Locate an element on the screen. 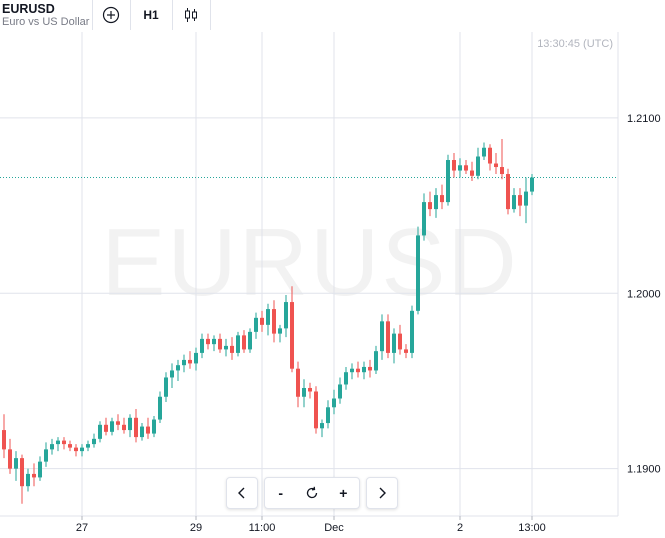  candlestick-icon is located at coordinates (191, 15).